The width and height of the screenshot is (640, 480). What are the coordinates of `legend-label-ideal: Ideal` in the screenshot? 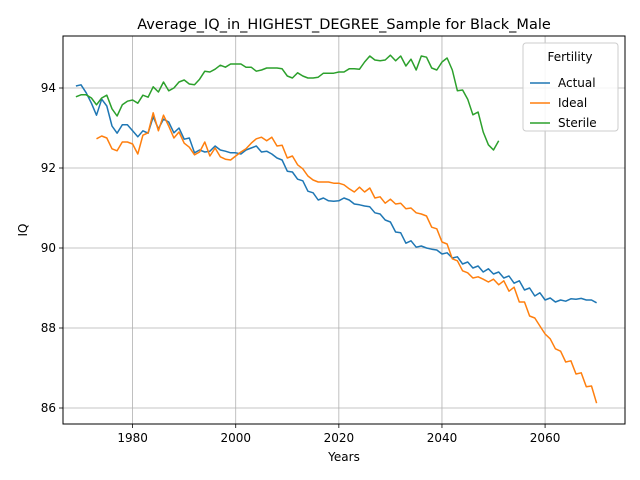 It's located at (572, 103).